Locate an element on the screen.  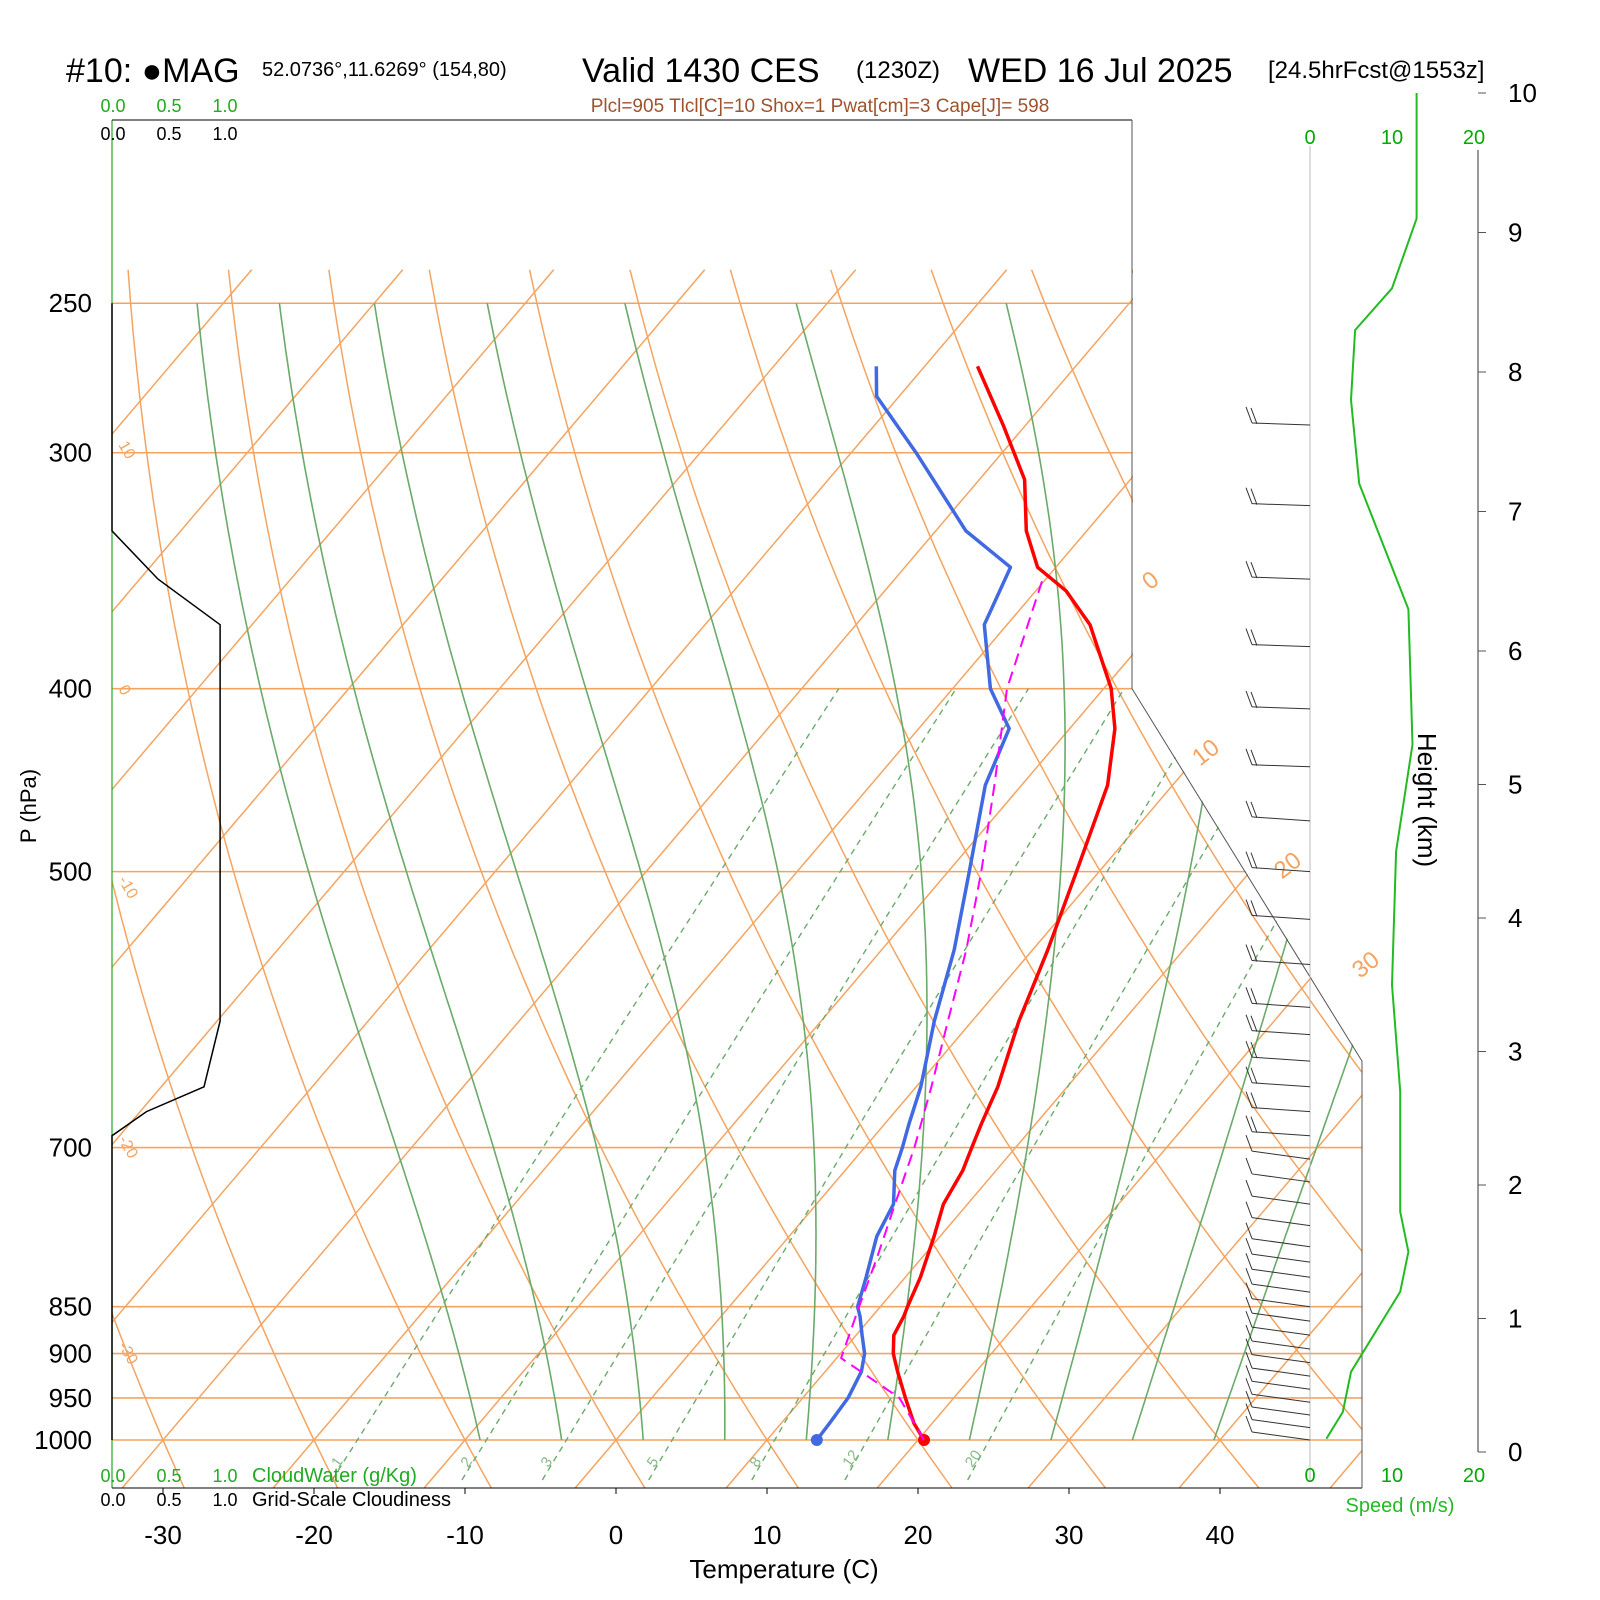
cloudiness-profile is located at coordinates (166, 871).